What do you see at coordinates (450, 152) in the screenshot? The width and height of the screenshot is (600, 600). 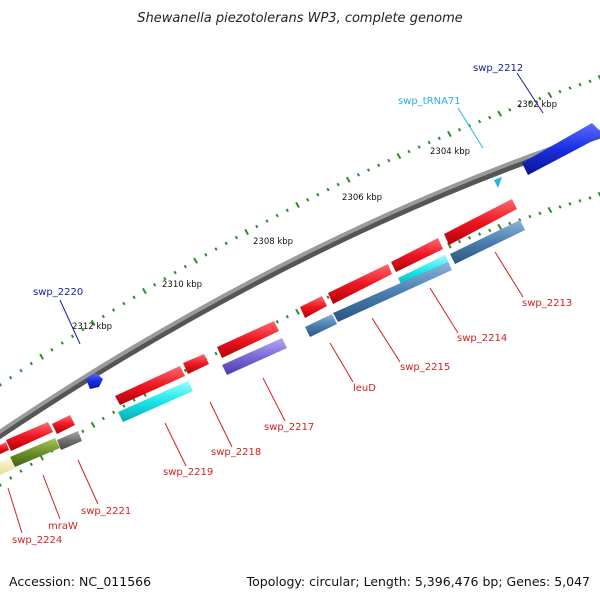 I see `scale-label-2304: 2304 kbp` at bounding box center [450, 152].